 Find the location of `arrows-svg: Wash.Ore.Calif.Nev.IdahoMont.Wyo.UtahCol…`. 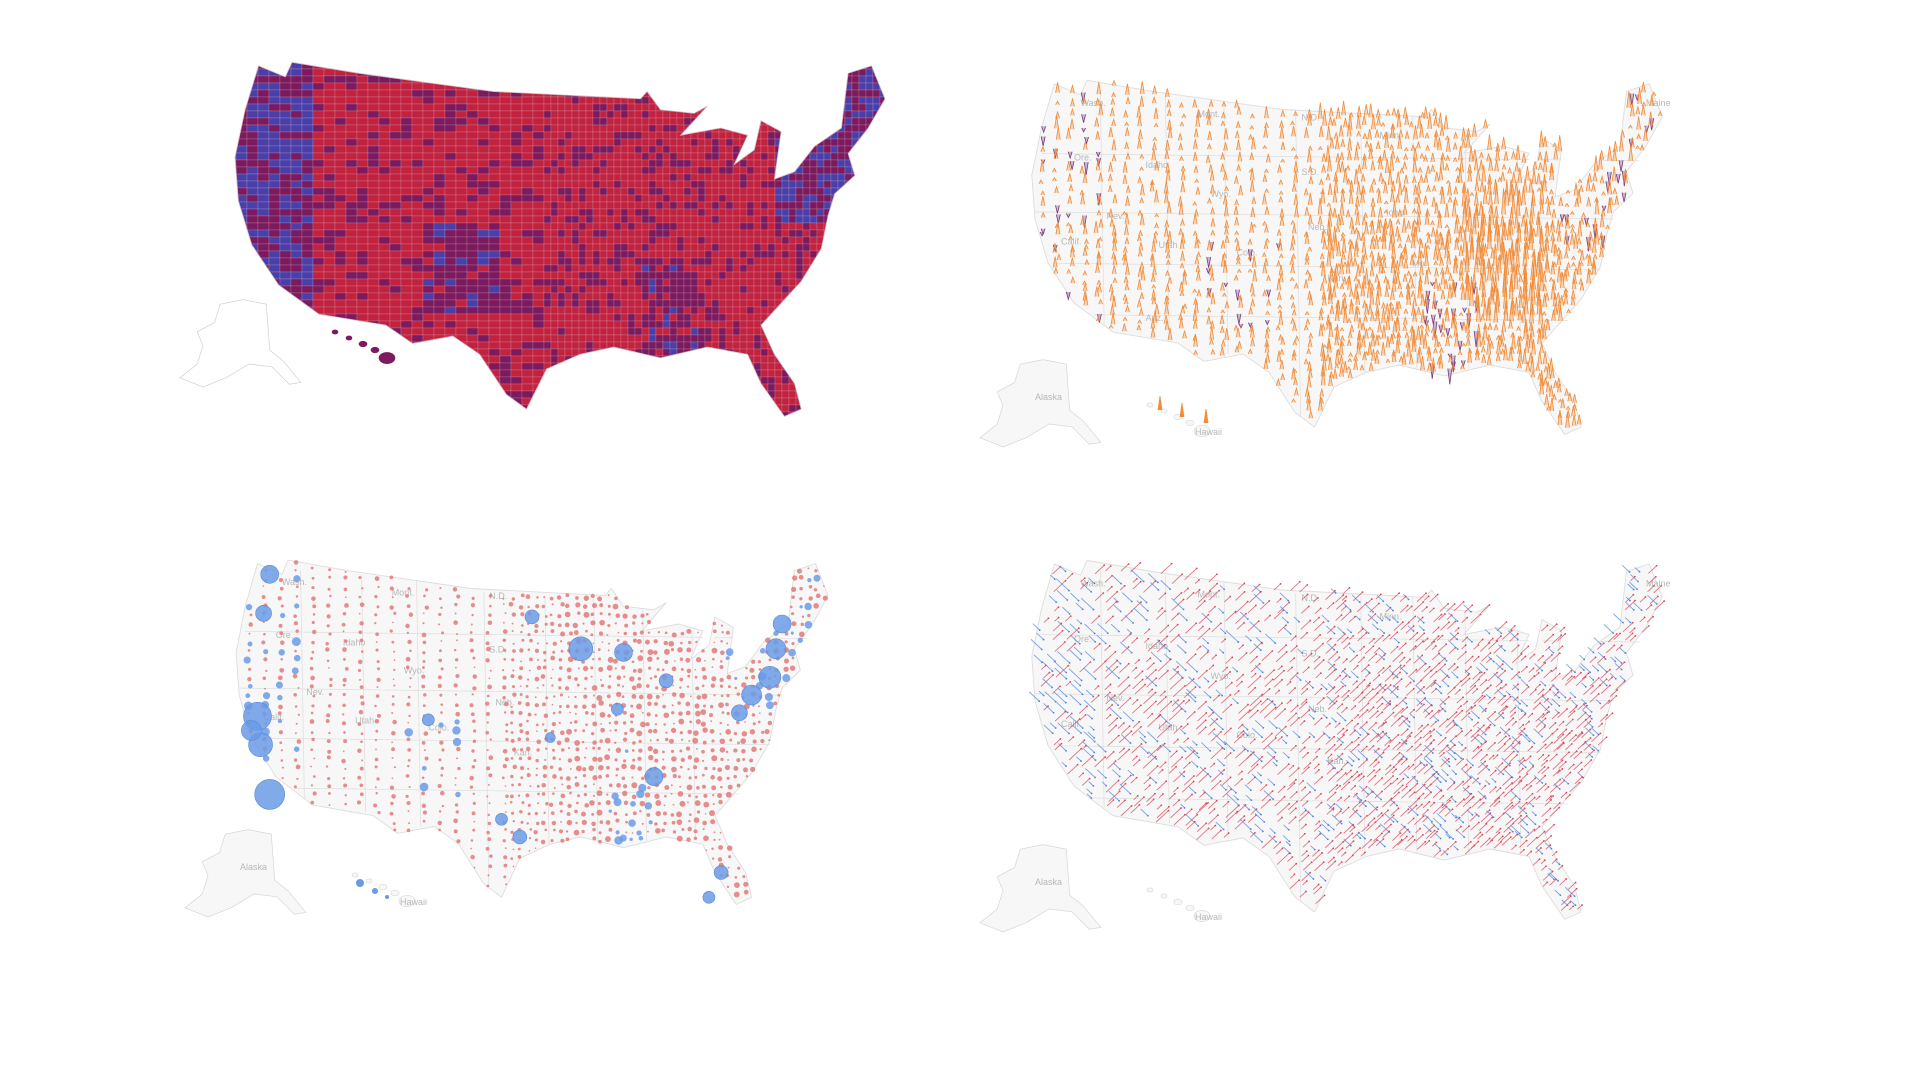

arrows-svg: Wash.Ore.Calif.Nev.IdahoMont.Wyo.UtahCol… is located at coordinates (1325, 746).